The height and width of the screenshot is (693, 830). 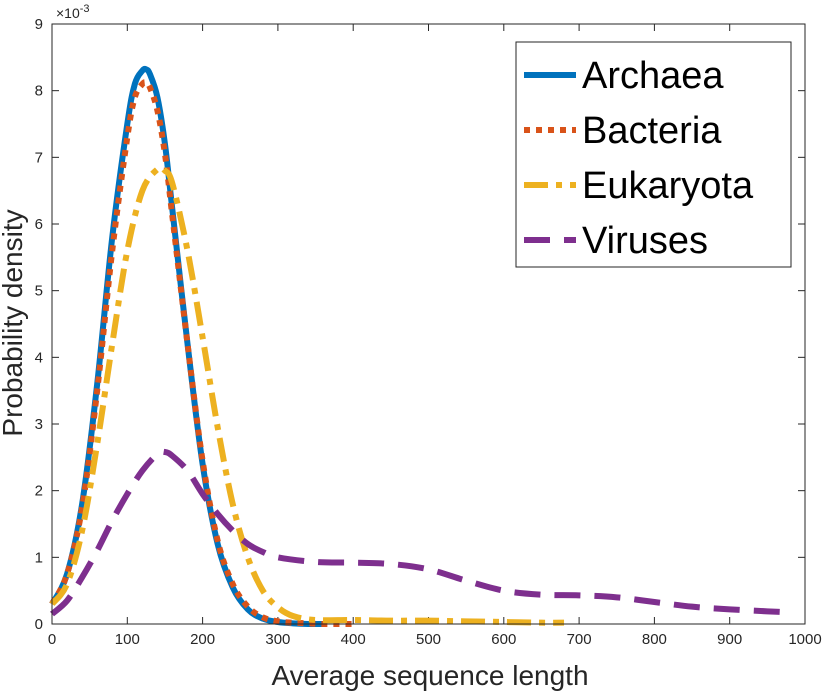 I want to click on x-tick-label: 1000, so click(x=804, y=639).